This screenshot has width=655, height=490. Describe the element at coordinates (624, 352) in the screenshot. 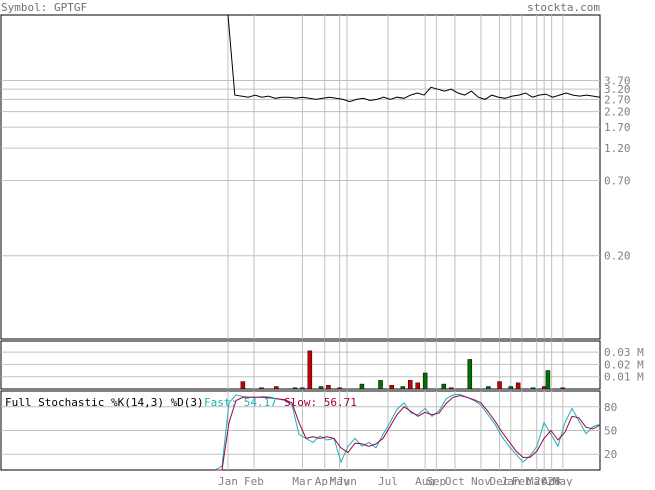

I see `volume-tick-label: 0.03 M` at that location.